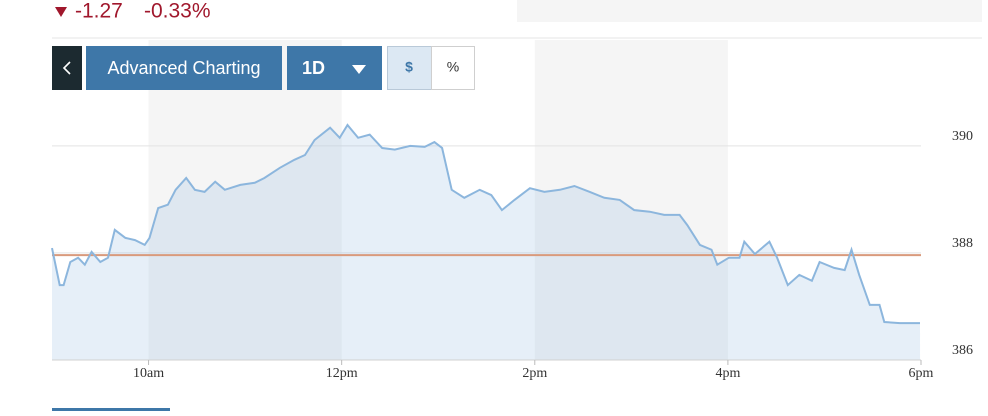 The height and width of the screenshot is (416, 988). I want to click on range-button, so click(334, 68).